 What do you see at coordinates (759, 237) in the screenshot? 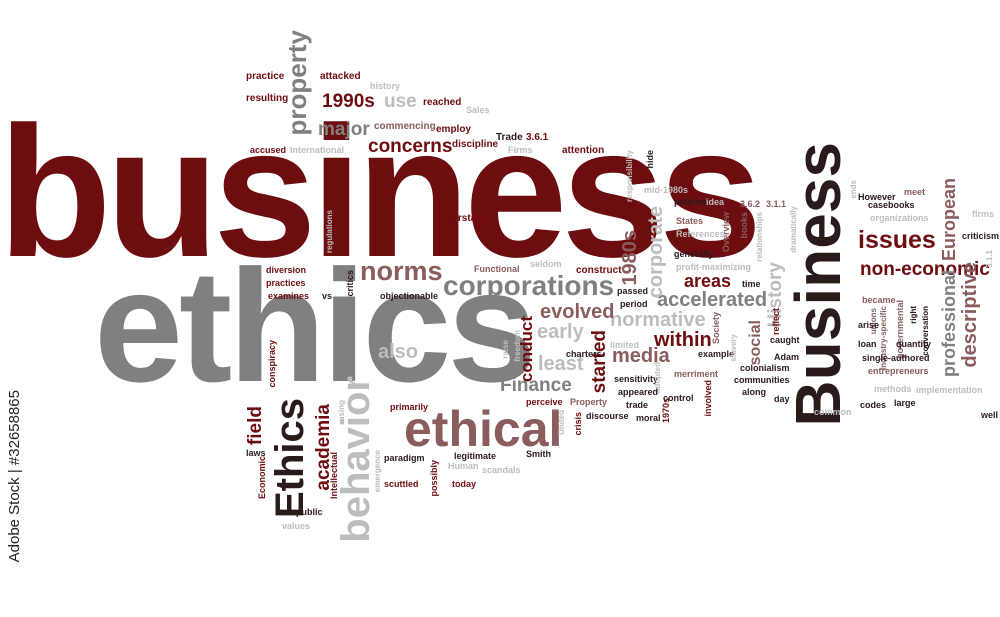
I see `word-relationships: relationships` at bounding box center [759, 237].